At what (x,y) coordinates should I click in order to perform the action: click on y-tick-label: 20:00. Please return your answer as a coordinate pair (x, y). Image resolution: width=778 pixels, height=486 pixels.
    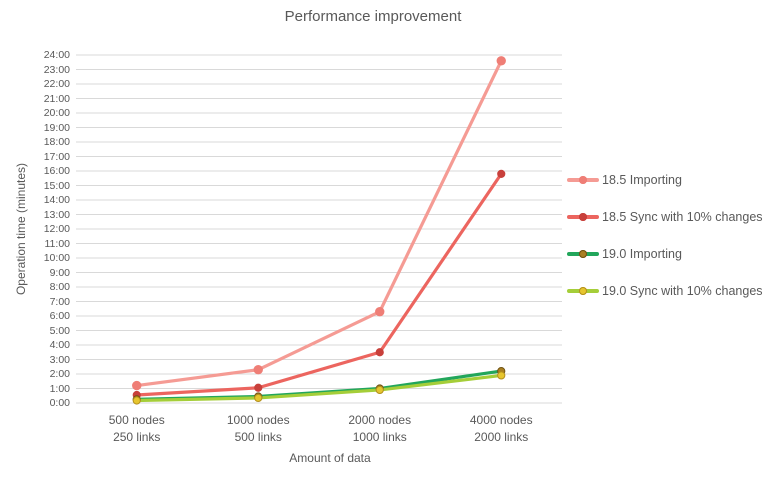
    Looking at the image, I should click on (56, 113).